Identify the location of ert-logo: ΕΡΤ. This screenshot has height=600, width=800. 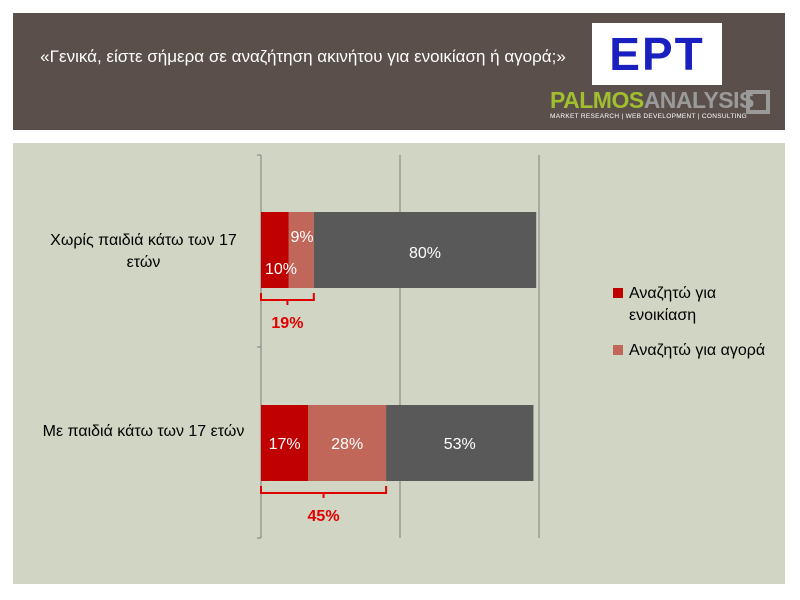
(657, 54).